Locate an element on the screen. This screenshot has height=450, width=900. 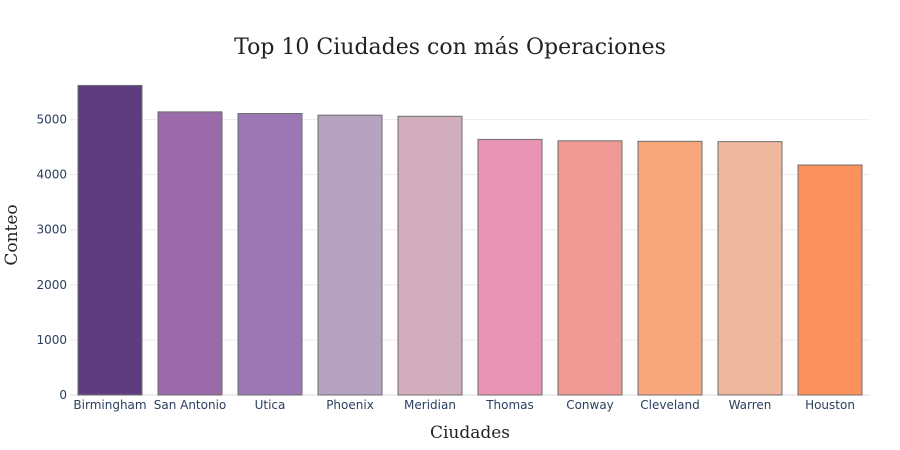
bar-meridian is located at coordinates (430, 255).